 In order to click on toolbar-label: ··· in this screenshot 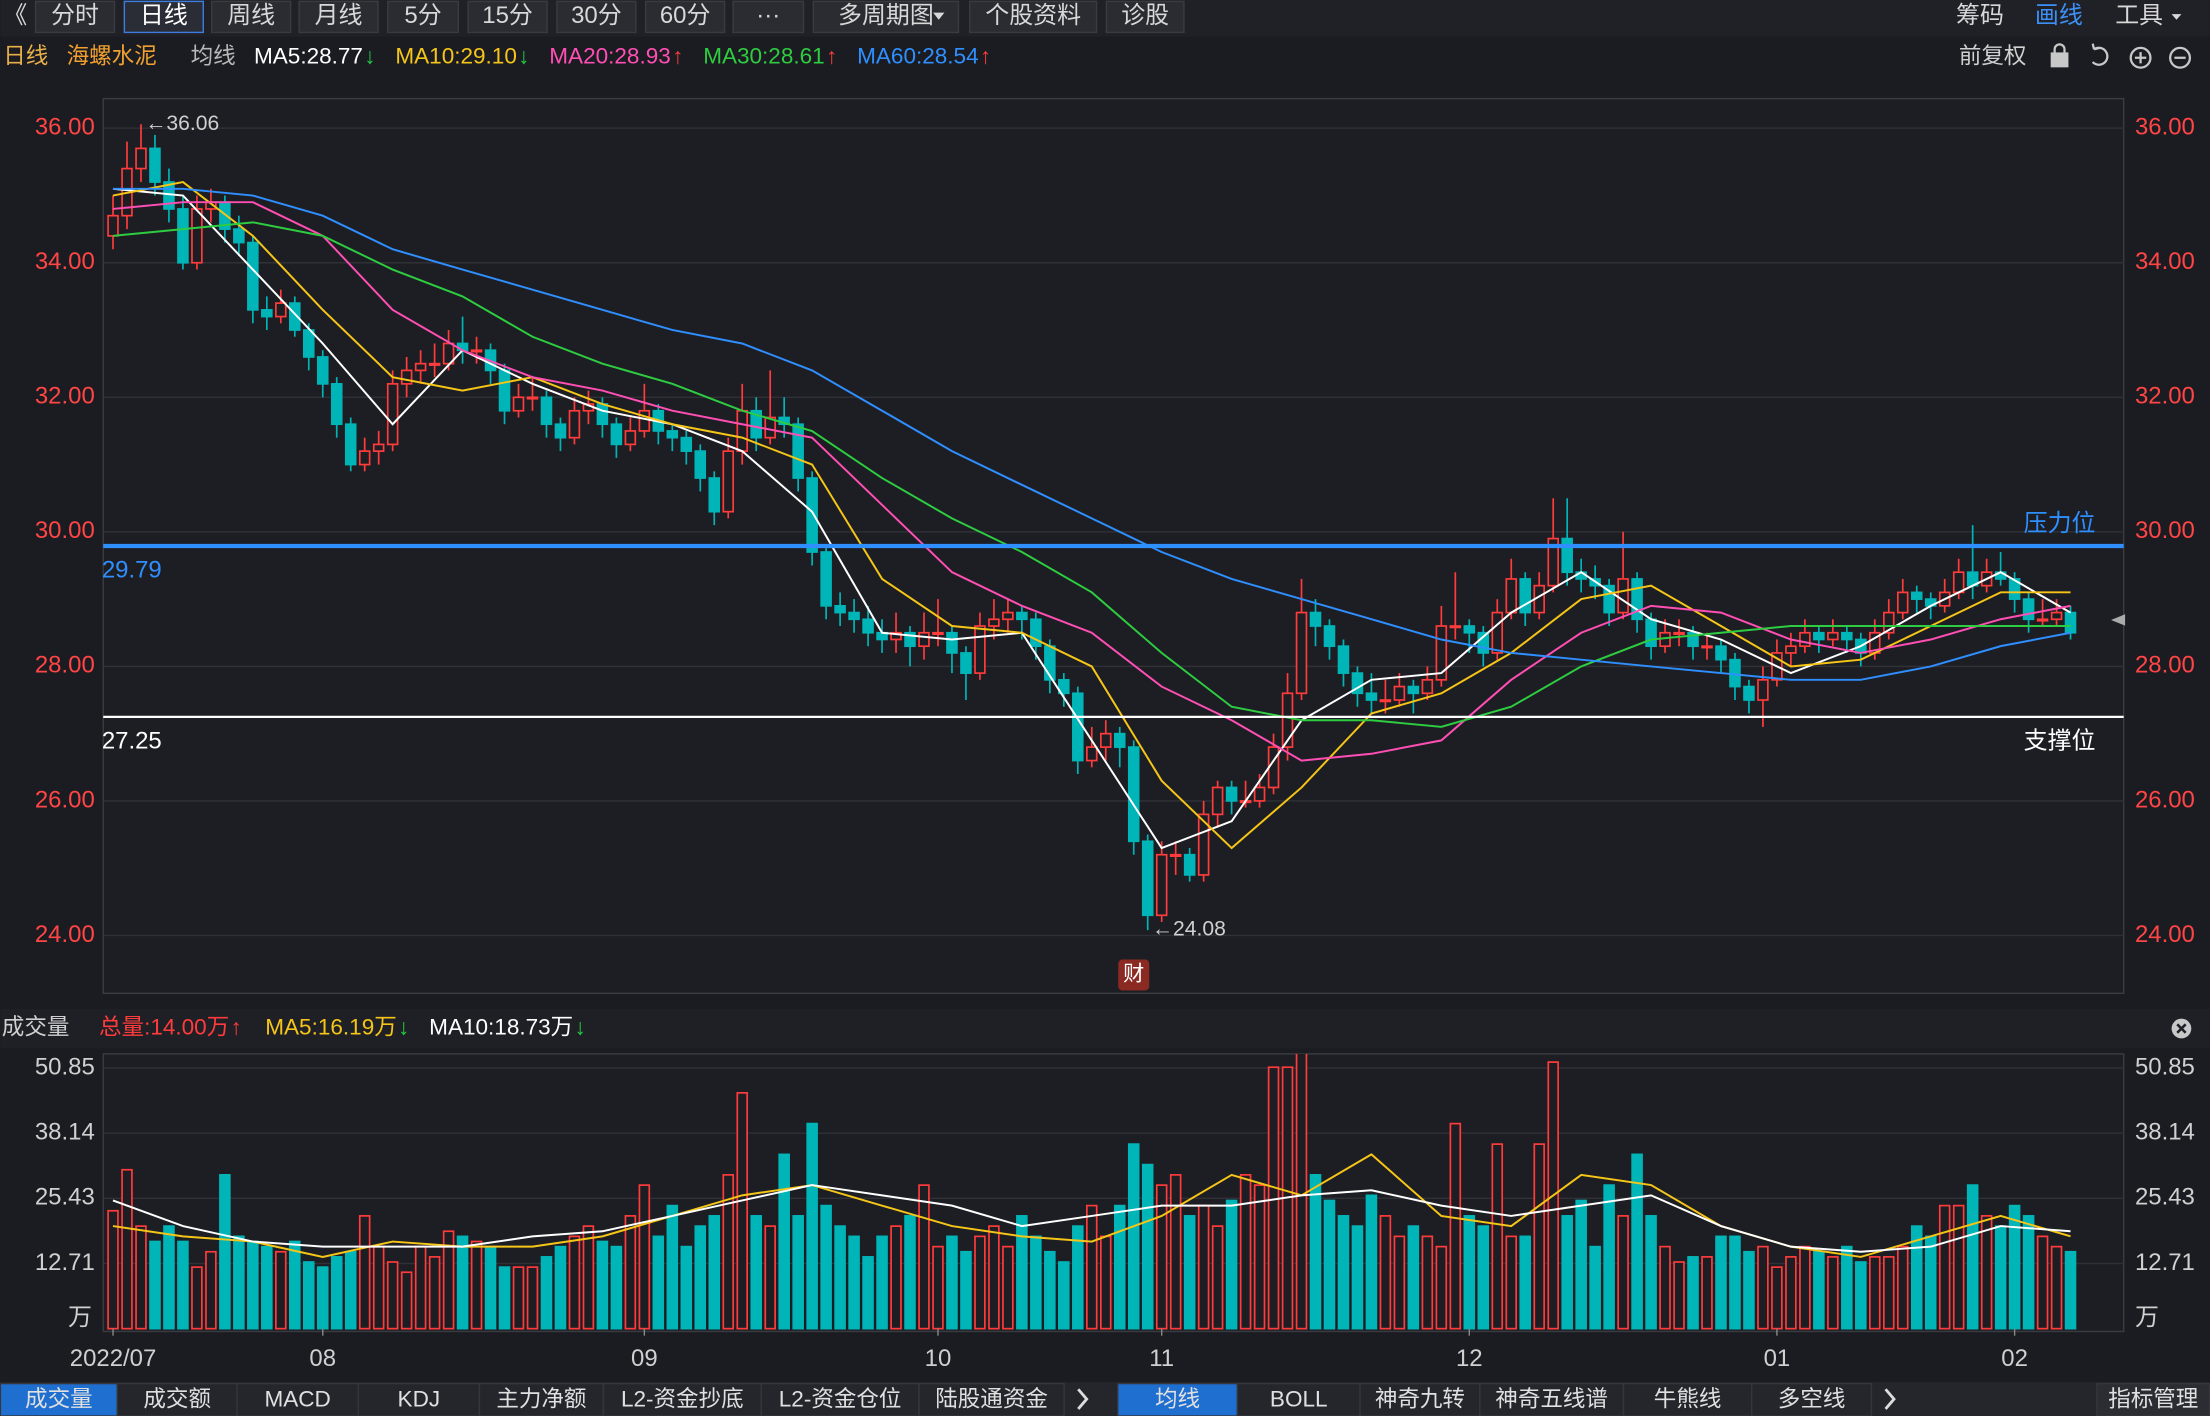, I will do `click(768, 15)`.